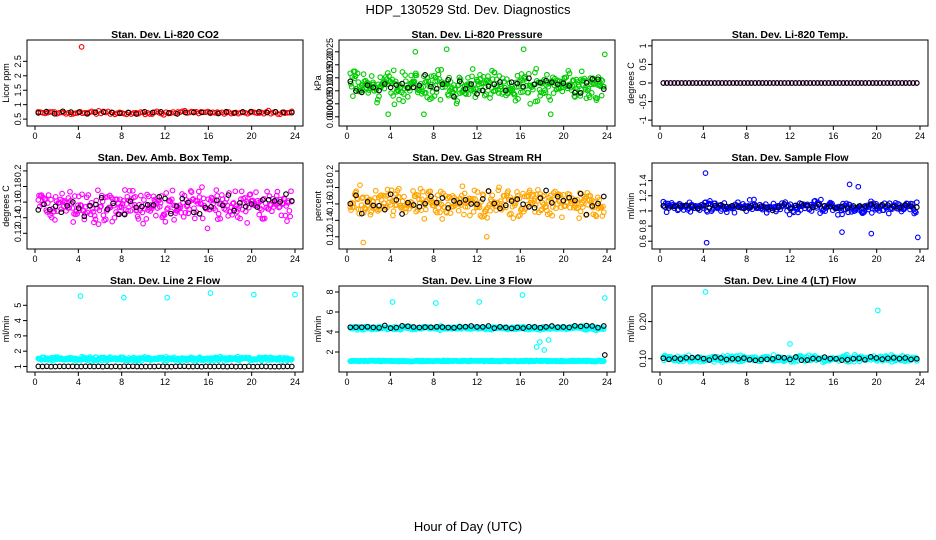 The height and width of the screenshot is (540, 936). I want to click on y-tick-label: 0.6, so click(643, 241).